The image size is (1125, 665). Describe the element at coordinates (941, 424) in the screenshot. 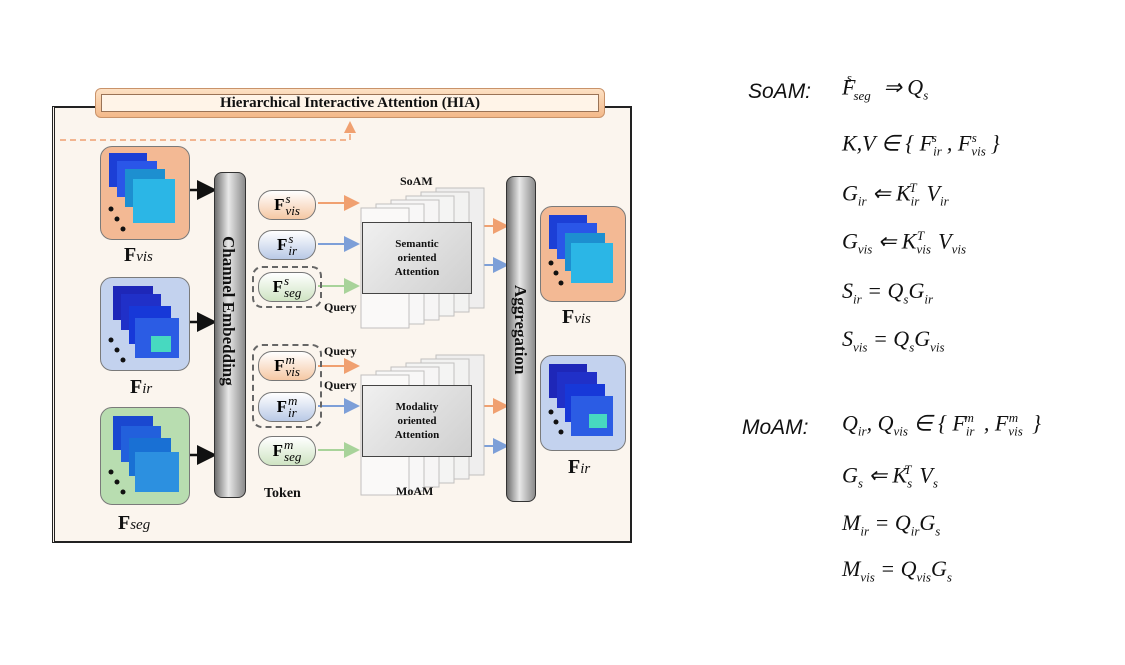

I see `moam-eq-1: Qir, Qvis ∈ { Firm, Fvism}` at that location.